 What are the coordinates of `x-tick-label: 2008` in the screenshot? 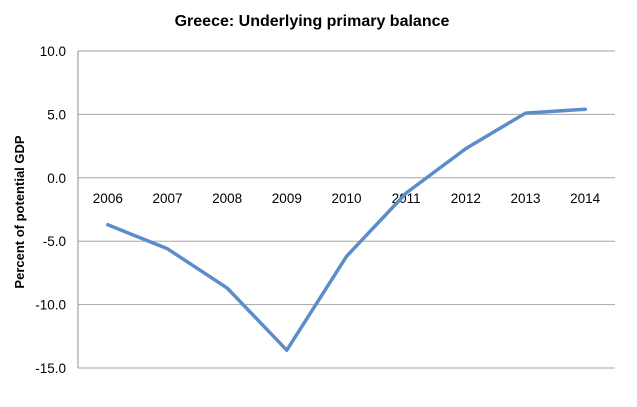 It's located at (227, 198).